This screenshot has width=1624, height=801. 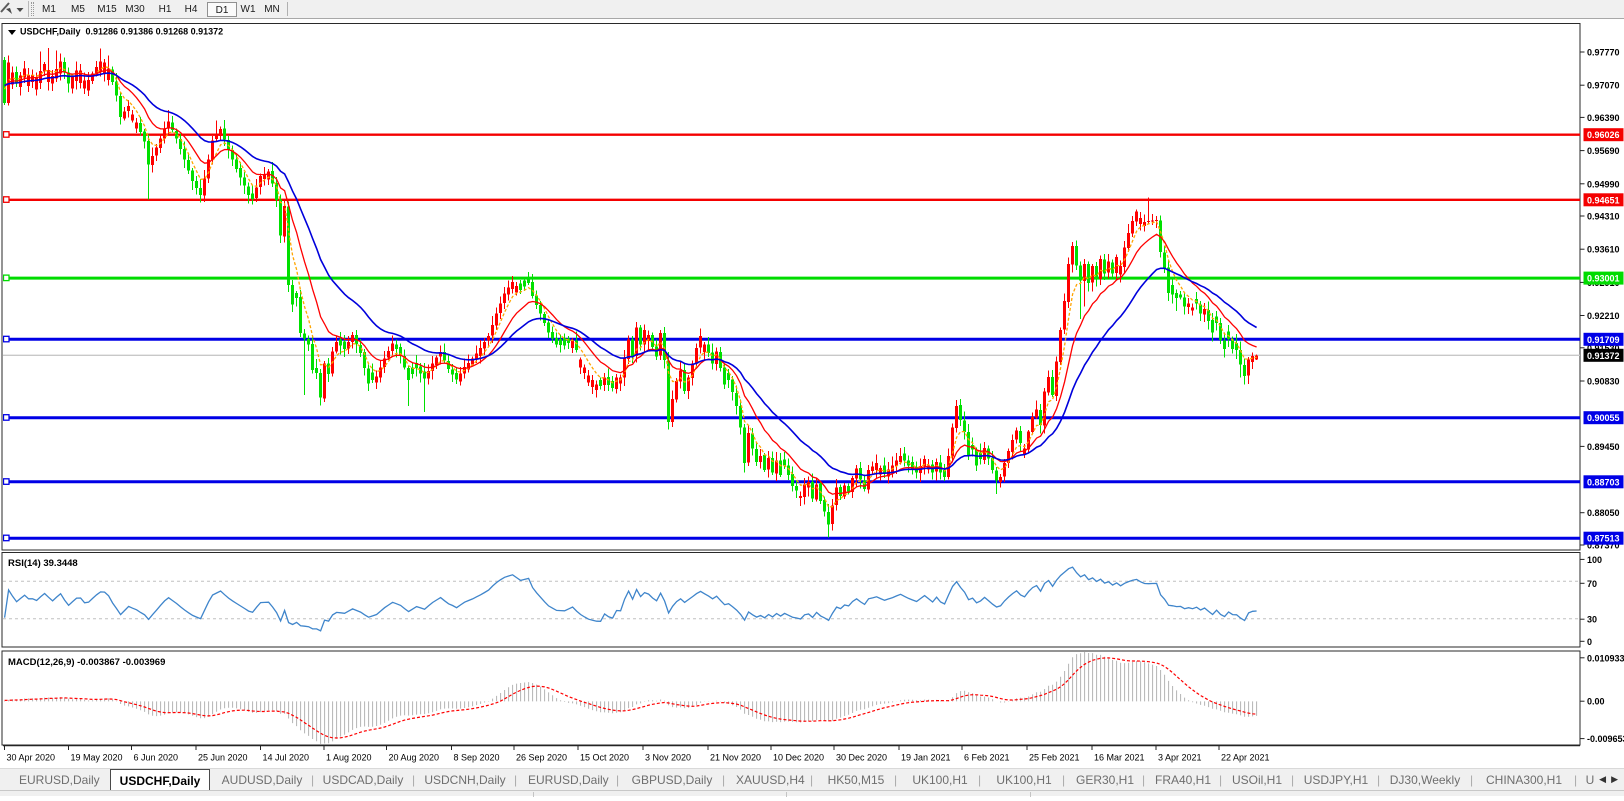 I want to click on svg-text: 25 Jun 2020, so click(x=223, y=758).